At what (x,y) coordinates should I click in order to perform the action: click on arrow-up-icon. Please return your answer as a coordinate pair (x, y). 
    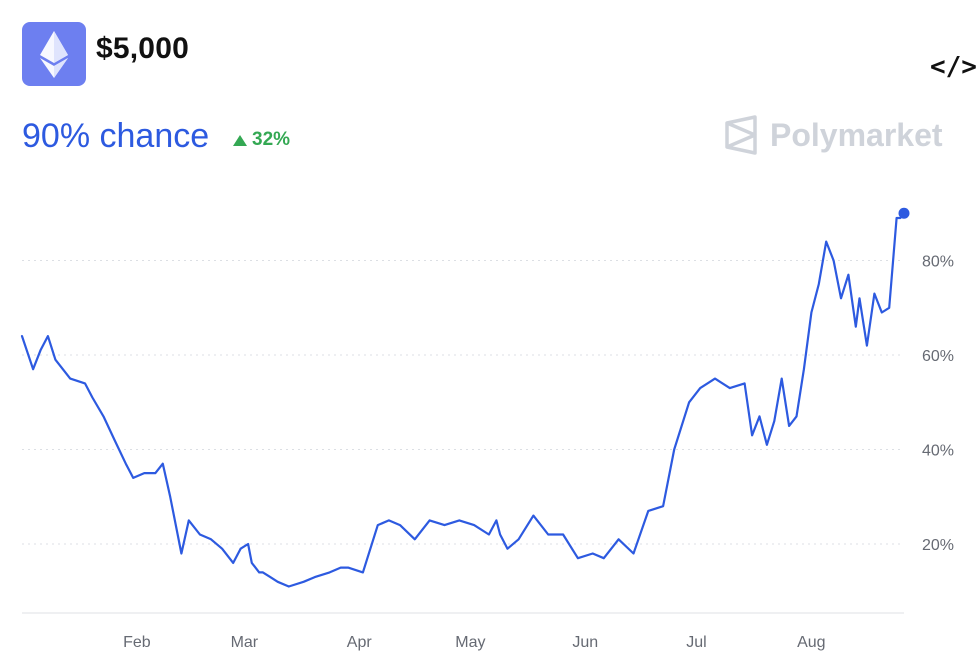
    Looking at the image, I should click on (240, 140).